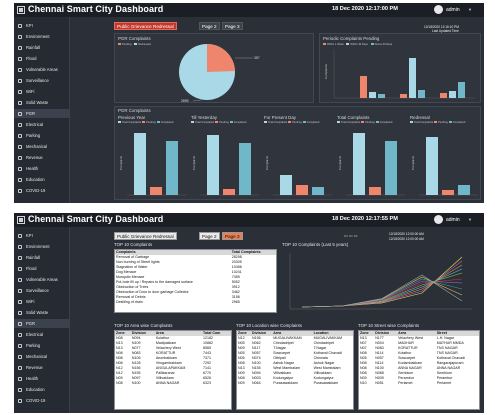 The image size is (495, 415). Describe the element at coordinates (173, 353) in the screenshot. I see `table-row: N08 N083 KORATTUR 7443` at that location.